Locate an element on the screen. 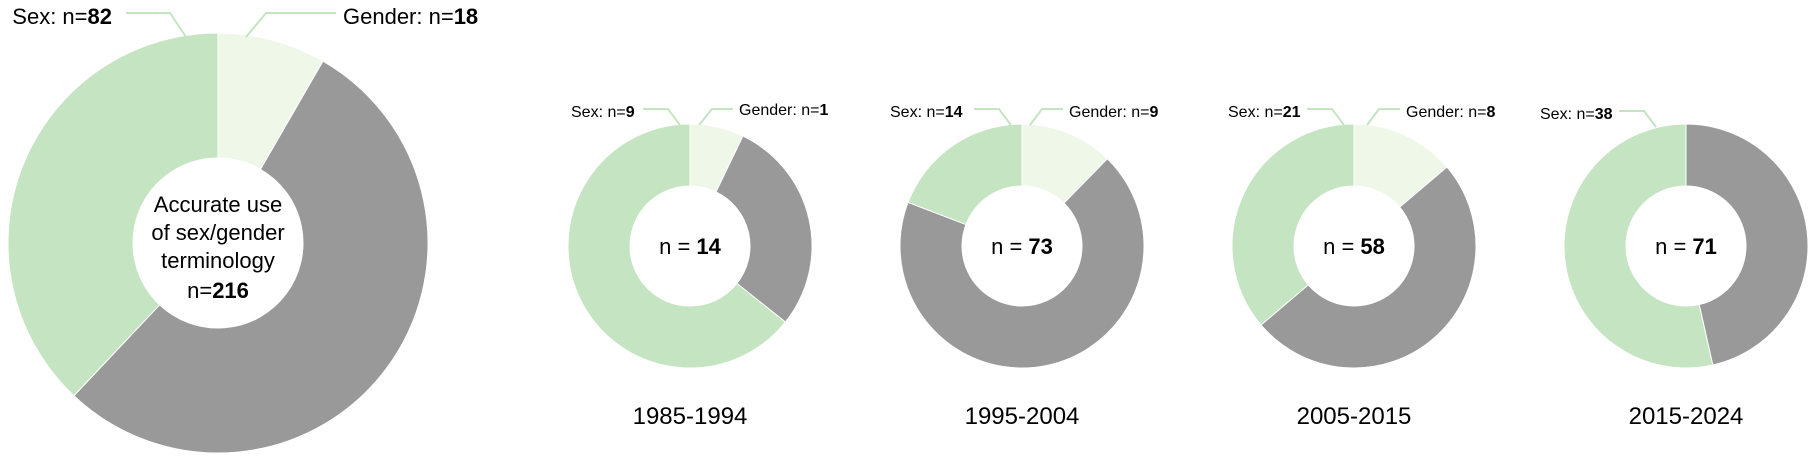  slice-label-sex: Sex: n=9 is located at coordinates (603, 112).